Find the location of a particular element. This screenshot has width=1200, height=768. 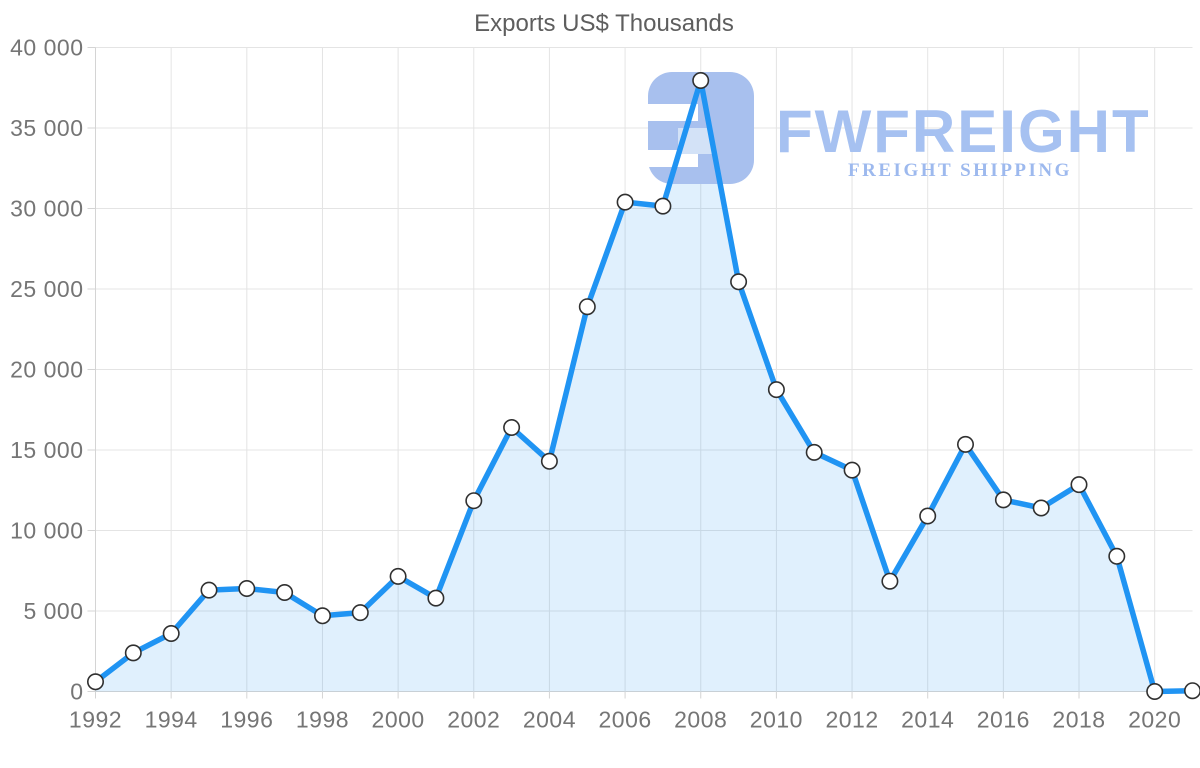

y-axis-label: 5 000 is located at coordinates (53, 611).